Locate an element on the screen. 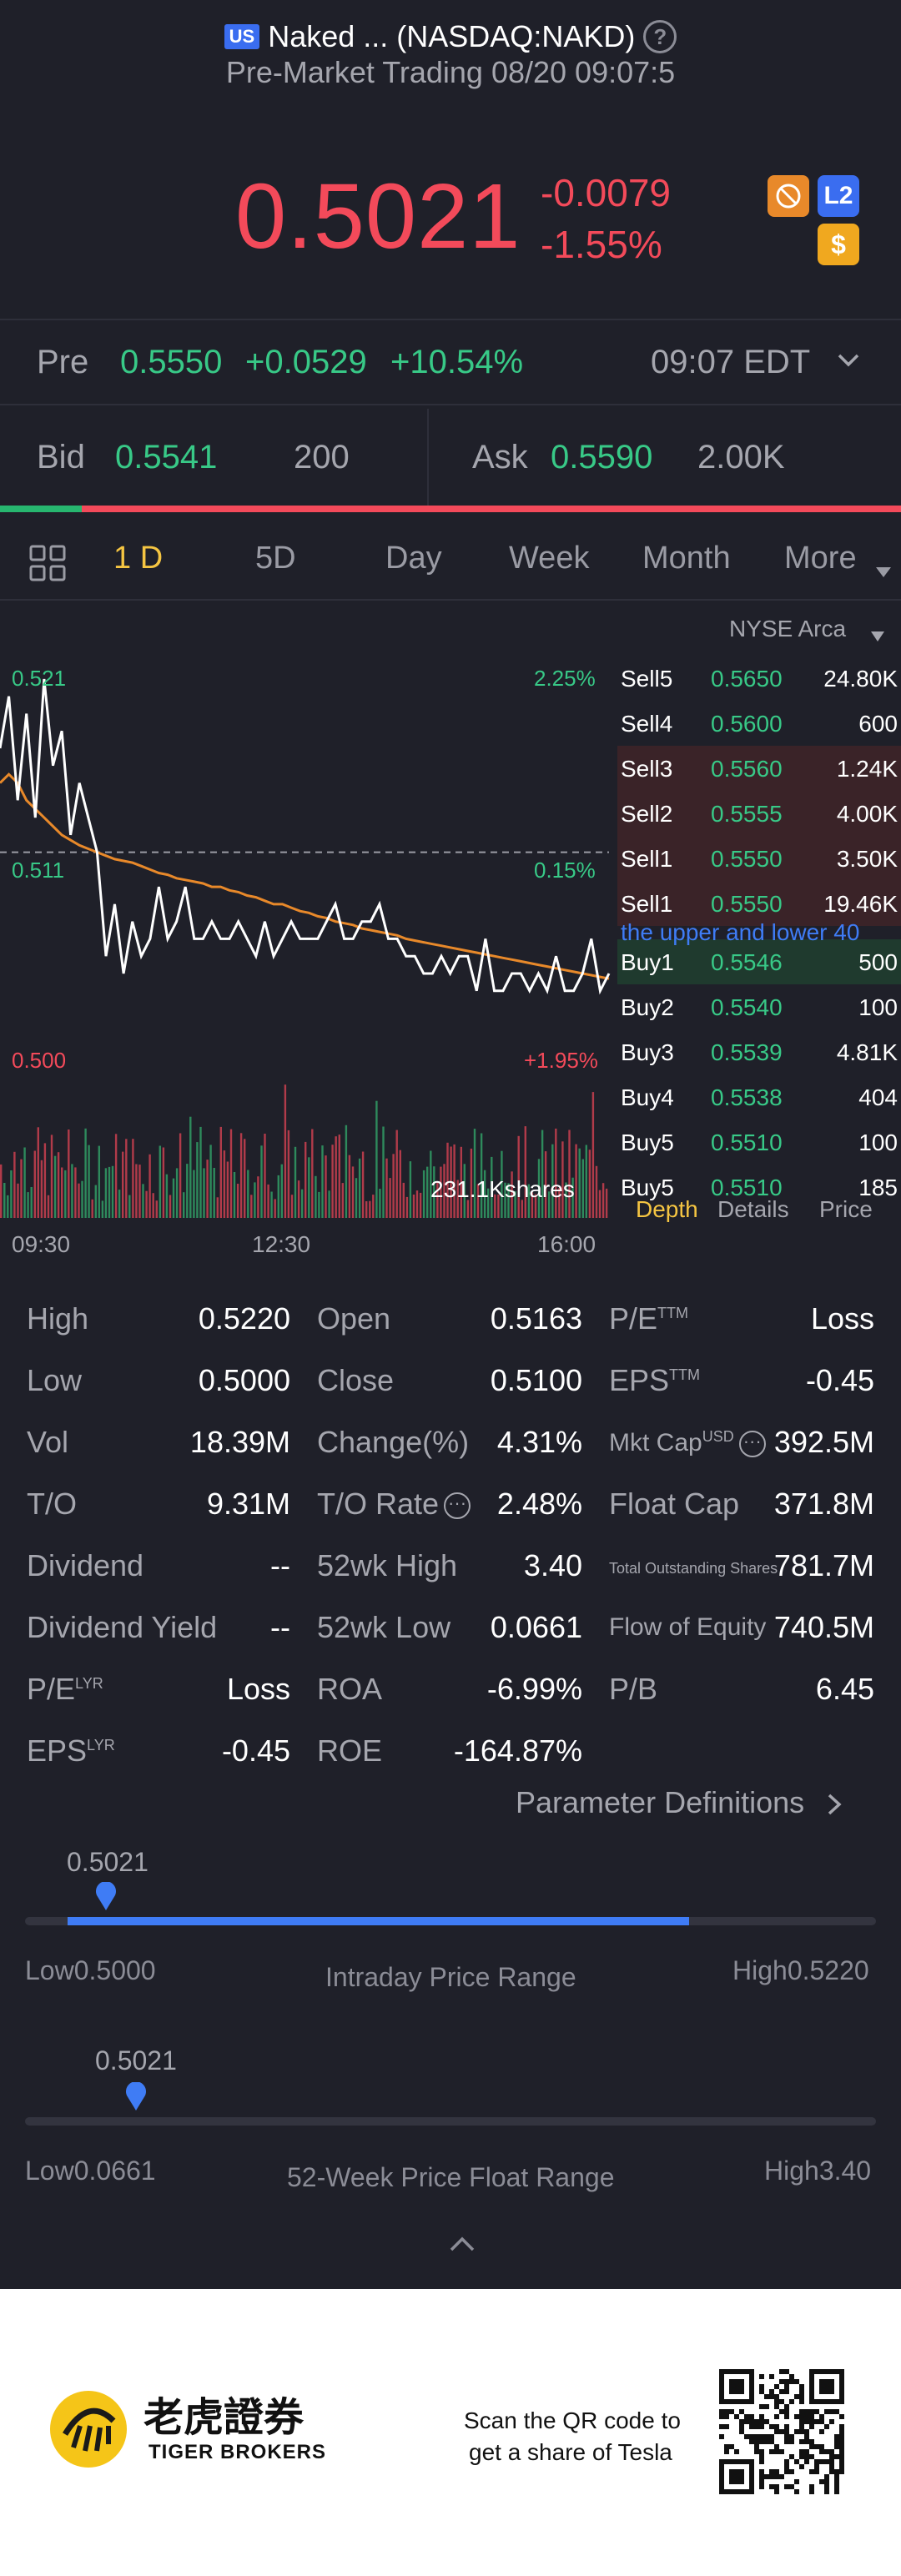  tab-depth: Depth is located at coordinates (667, 1209).